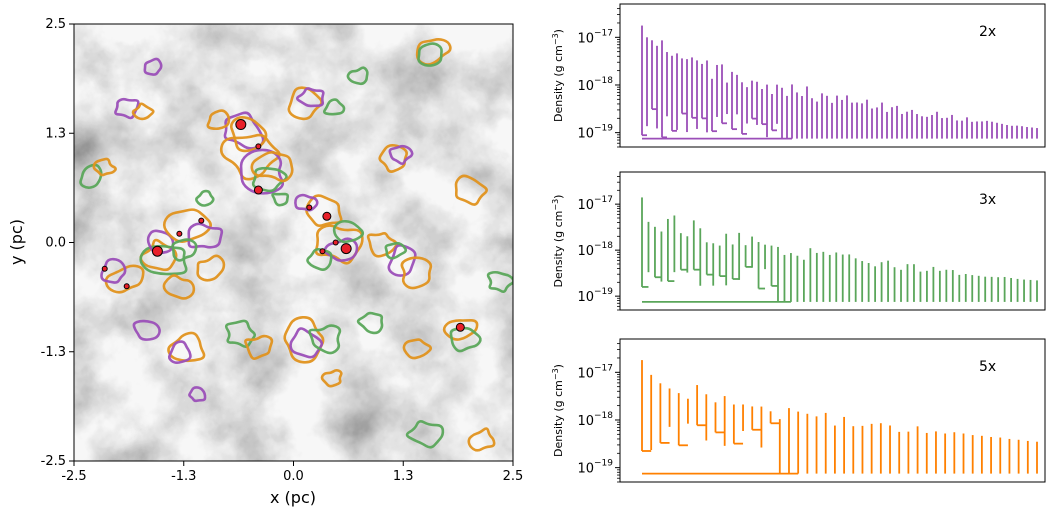 This screenshot has height=514, width=1053. What do you see at coordinates (53, 352) in the screenshot?
I see `map-y-tick-label: -1.3` at bounding box center [53, 352].